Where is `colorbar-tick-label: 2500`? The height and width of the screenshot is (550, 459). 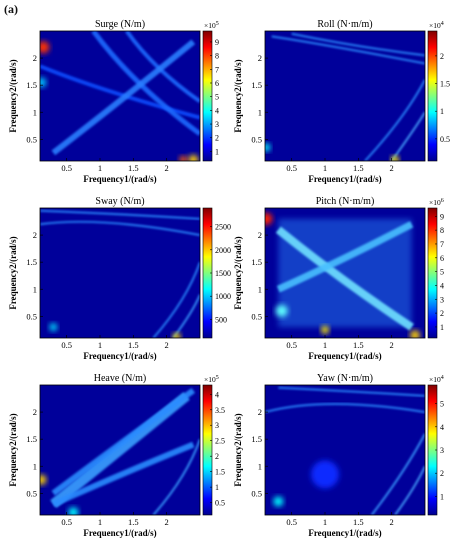 colorbar-tick-label: 2500 is located at coordinates (223, 227).